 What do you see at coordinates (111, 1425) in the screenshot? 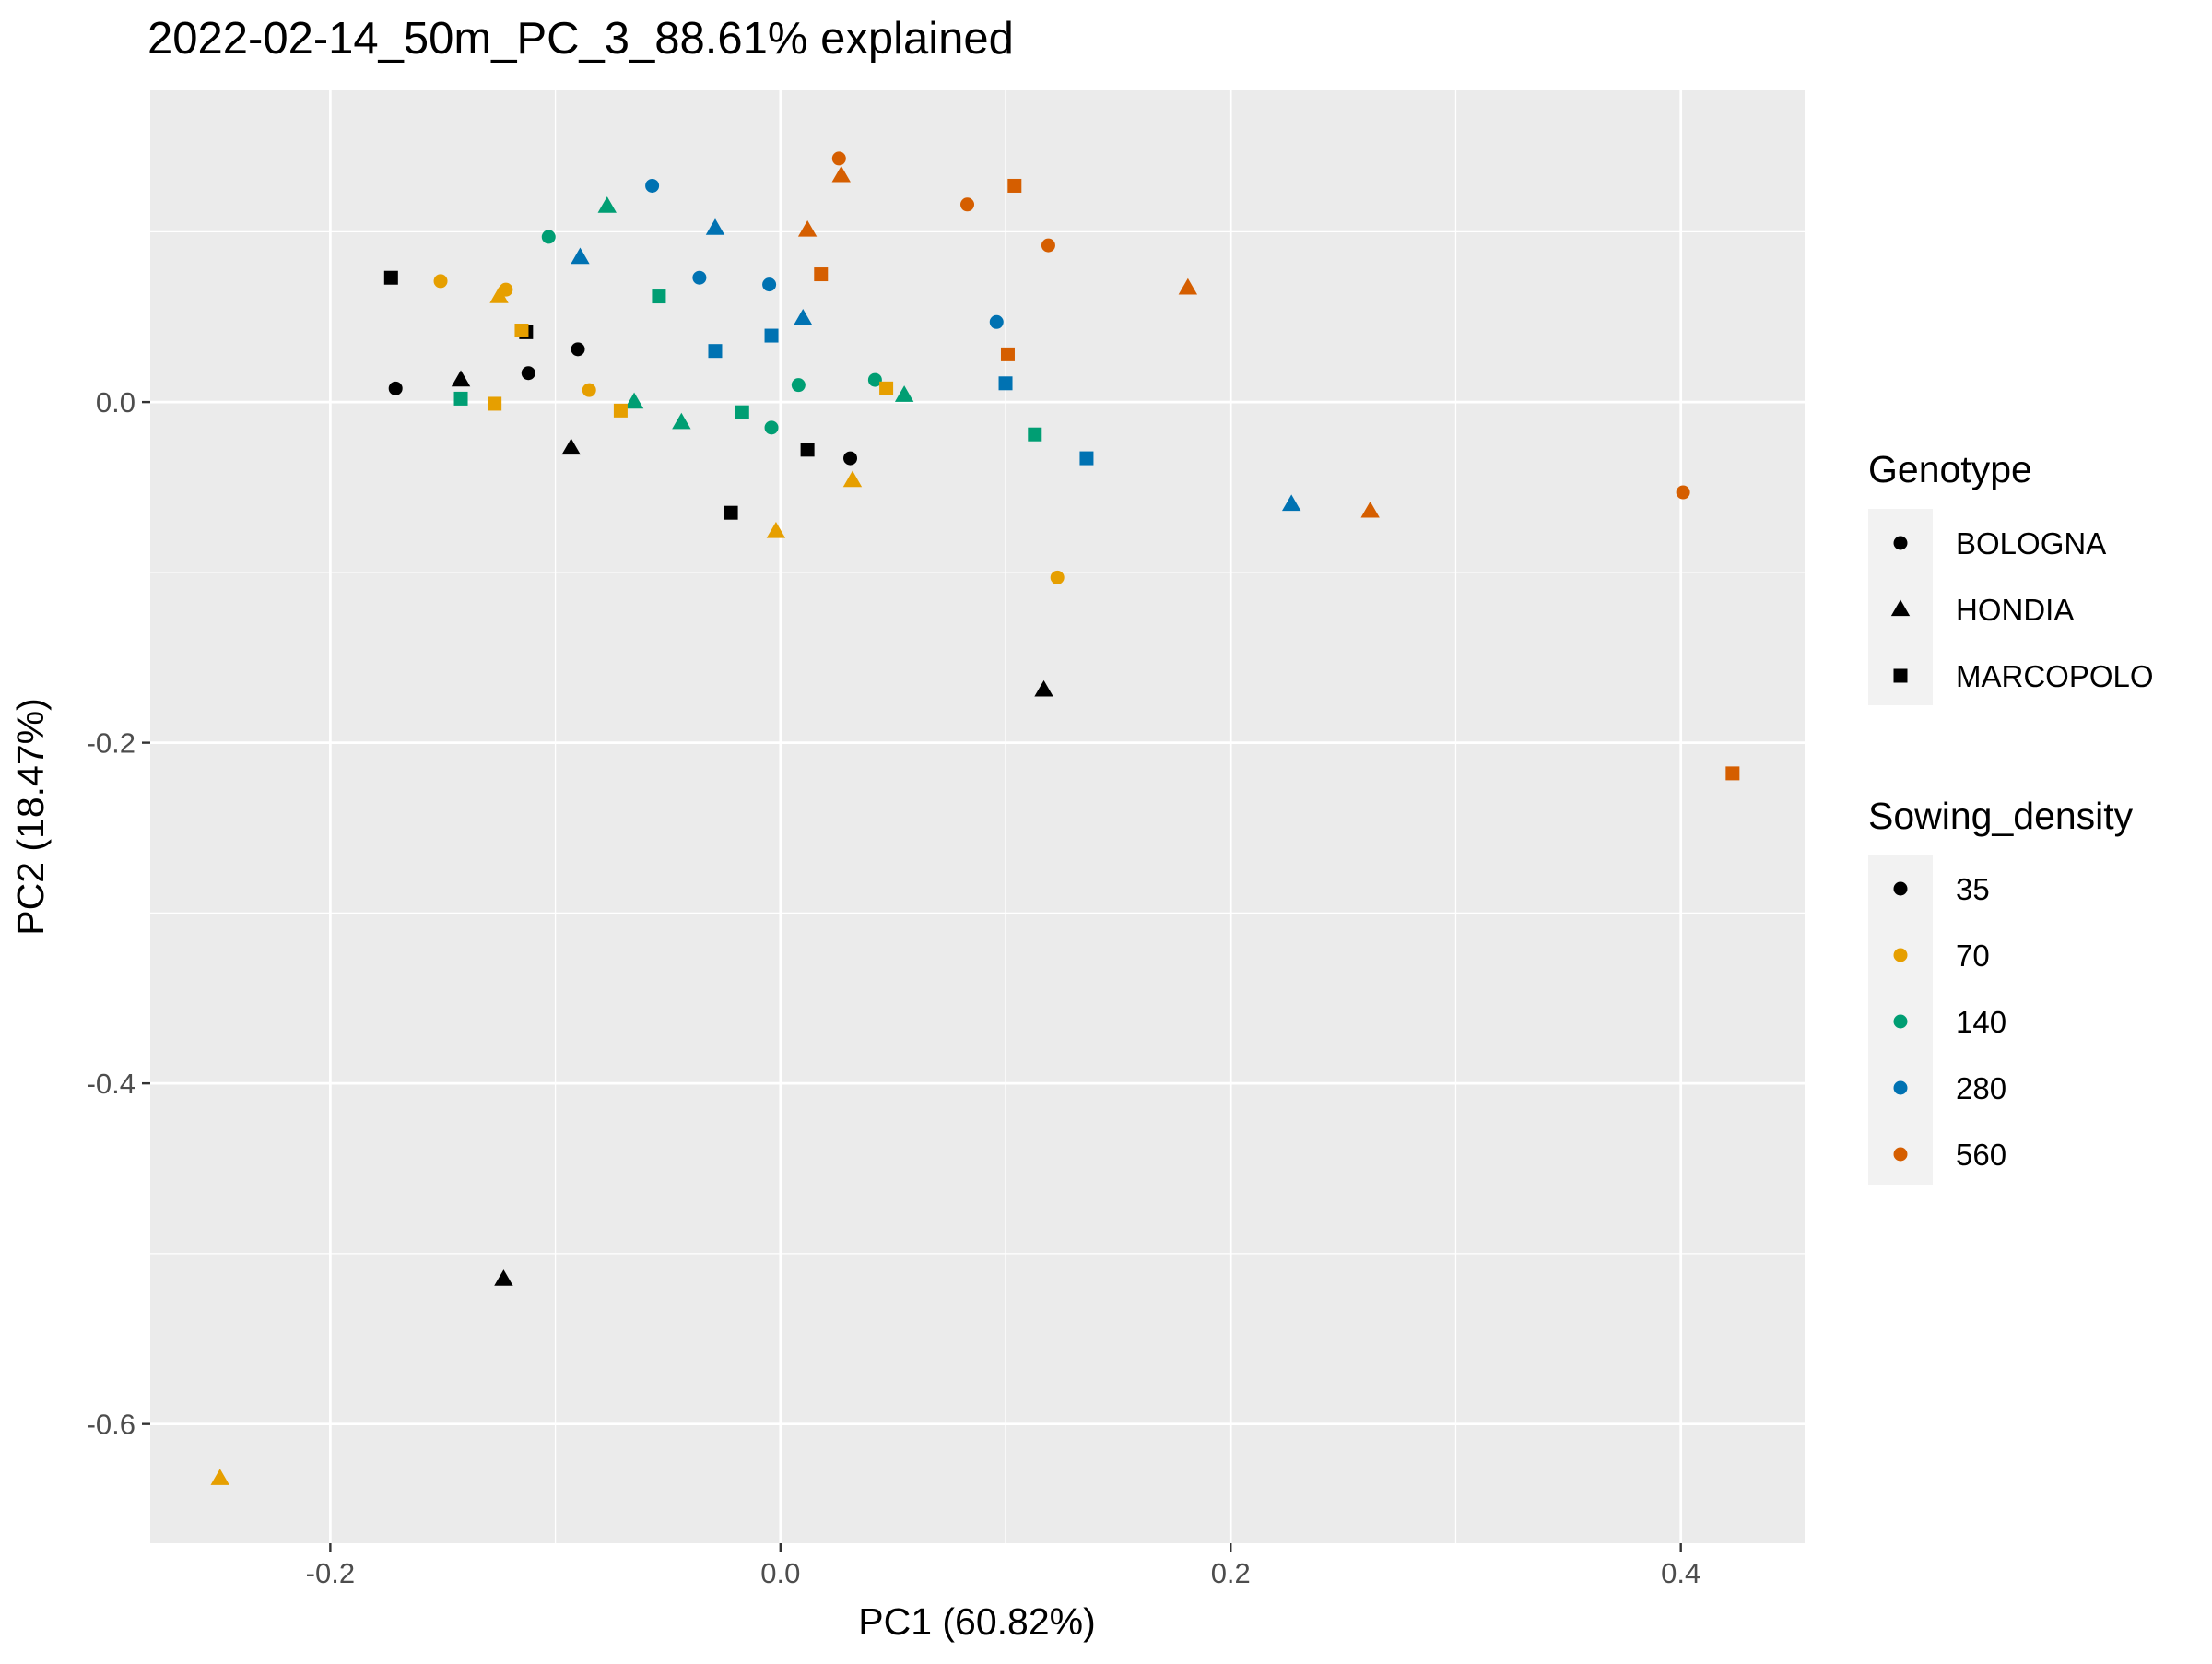
I see `y-tick-label: -0.6` at bounding box center [111, 1425].